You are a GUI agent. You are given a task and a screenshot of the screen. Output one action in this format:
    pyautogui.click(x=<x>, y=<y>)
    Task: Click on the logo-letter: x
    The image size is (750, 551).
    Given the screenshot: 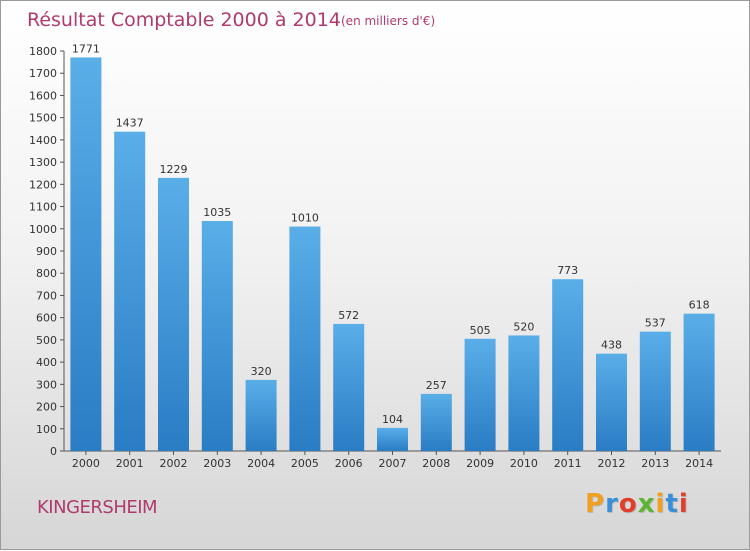 What is the action you would take?
    pyautogui.click(x=646, y=504)
    